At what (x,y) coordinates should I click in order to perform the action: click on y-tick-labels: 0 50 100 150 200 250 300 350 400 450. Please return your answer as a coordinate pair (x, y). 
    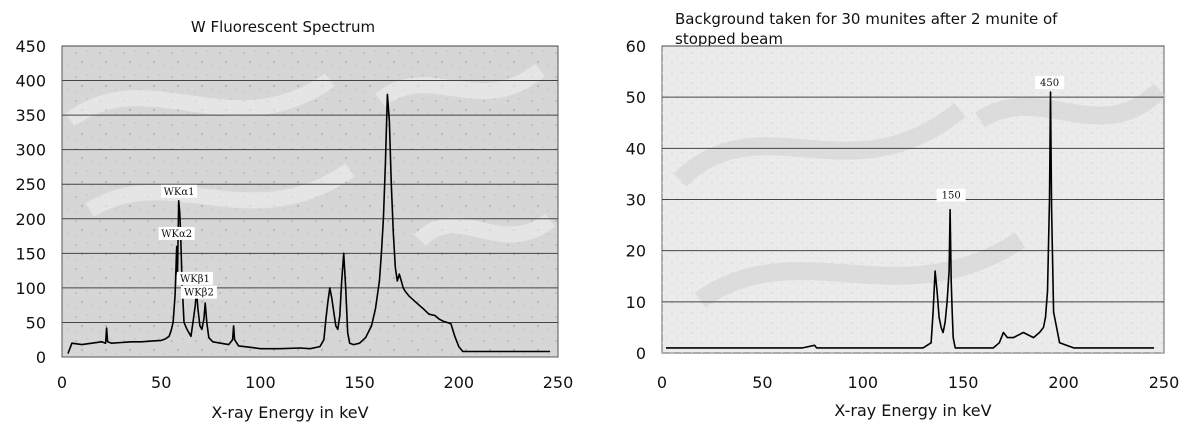
    Looking at the image, I should click on (30, 202).